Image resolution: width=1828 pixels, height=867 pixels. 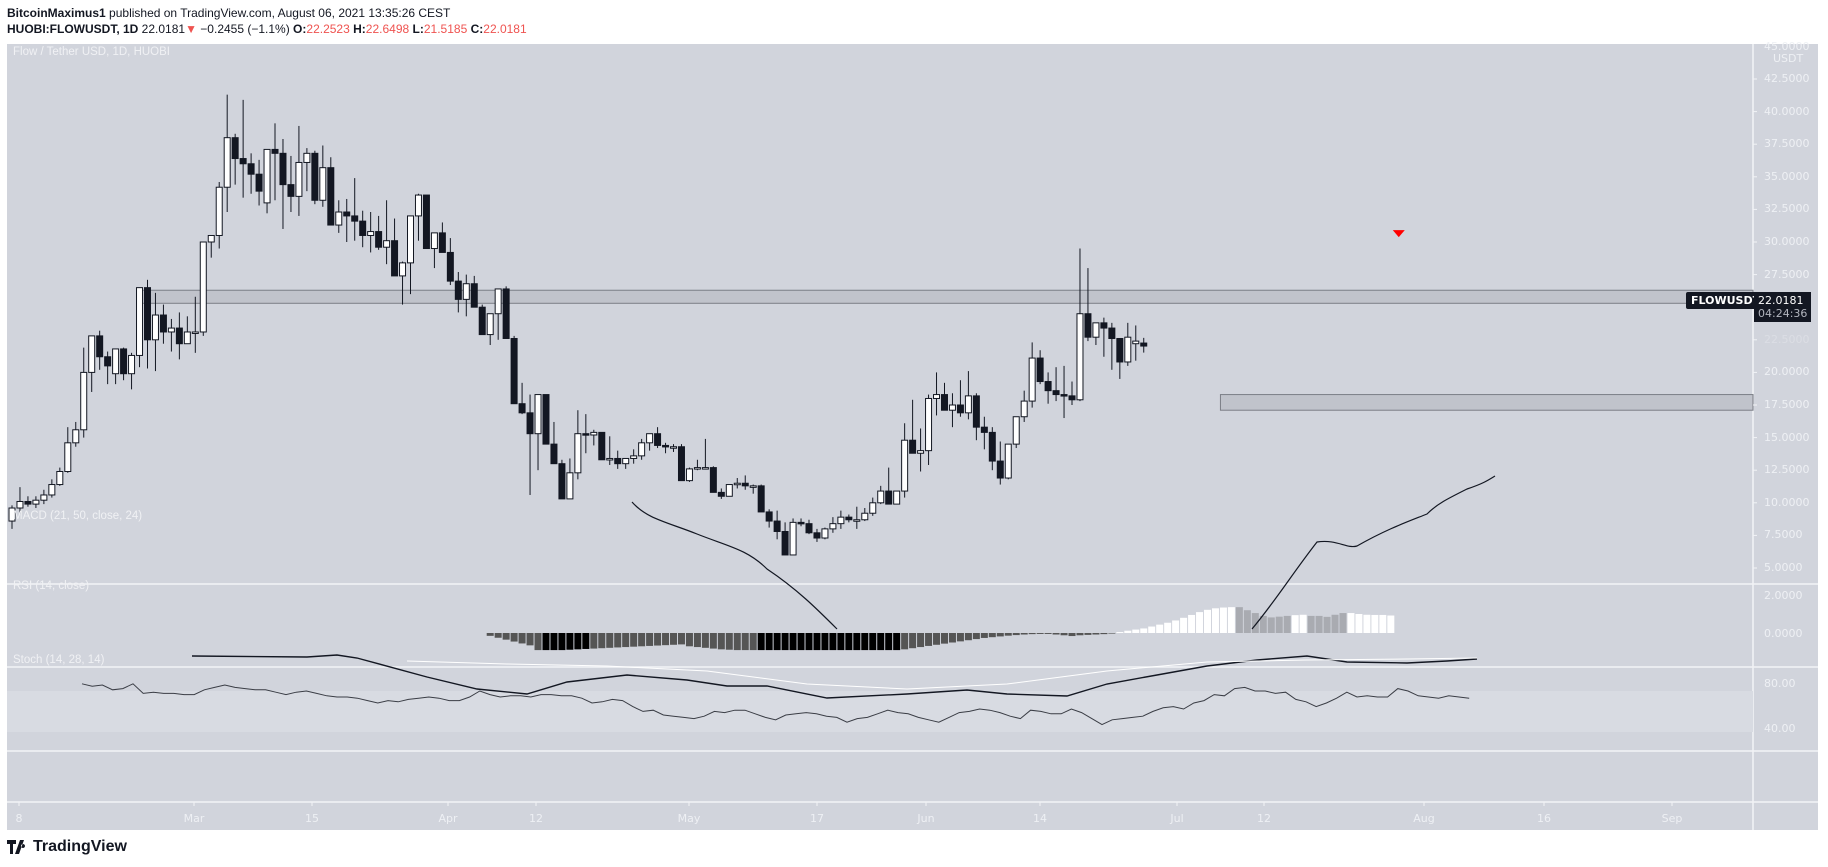 I want to click on price-tick: 22.5000, so click(x=1787, y=339).